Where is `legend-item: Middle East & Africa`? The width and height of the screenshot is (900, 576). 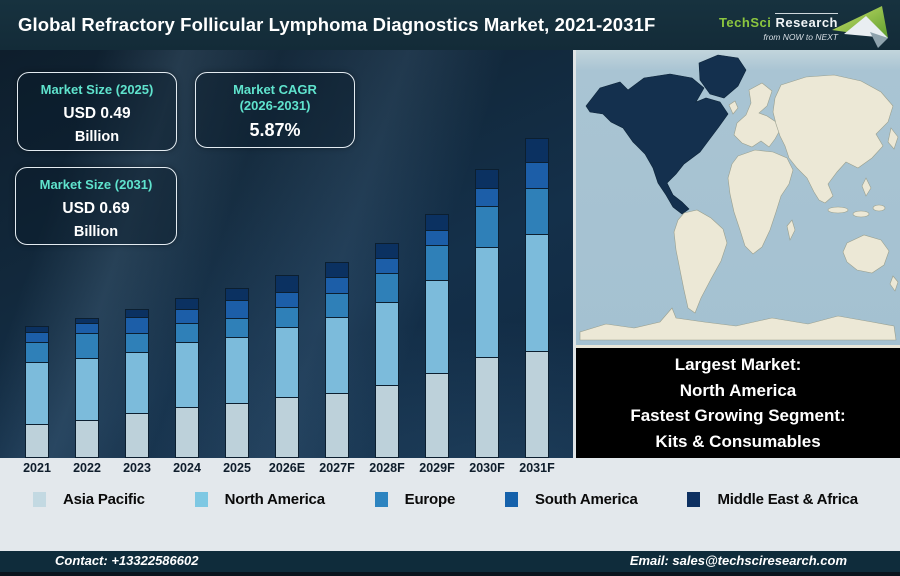
legend-item: Middle East & Africa is located at coordinates (772, 499).